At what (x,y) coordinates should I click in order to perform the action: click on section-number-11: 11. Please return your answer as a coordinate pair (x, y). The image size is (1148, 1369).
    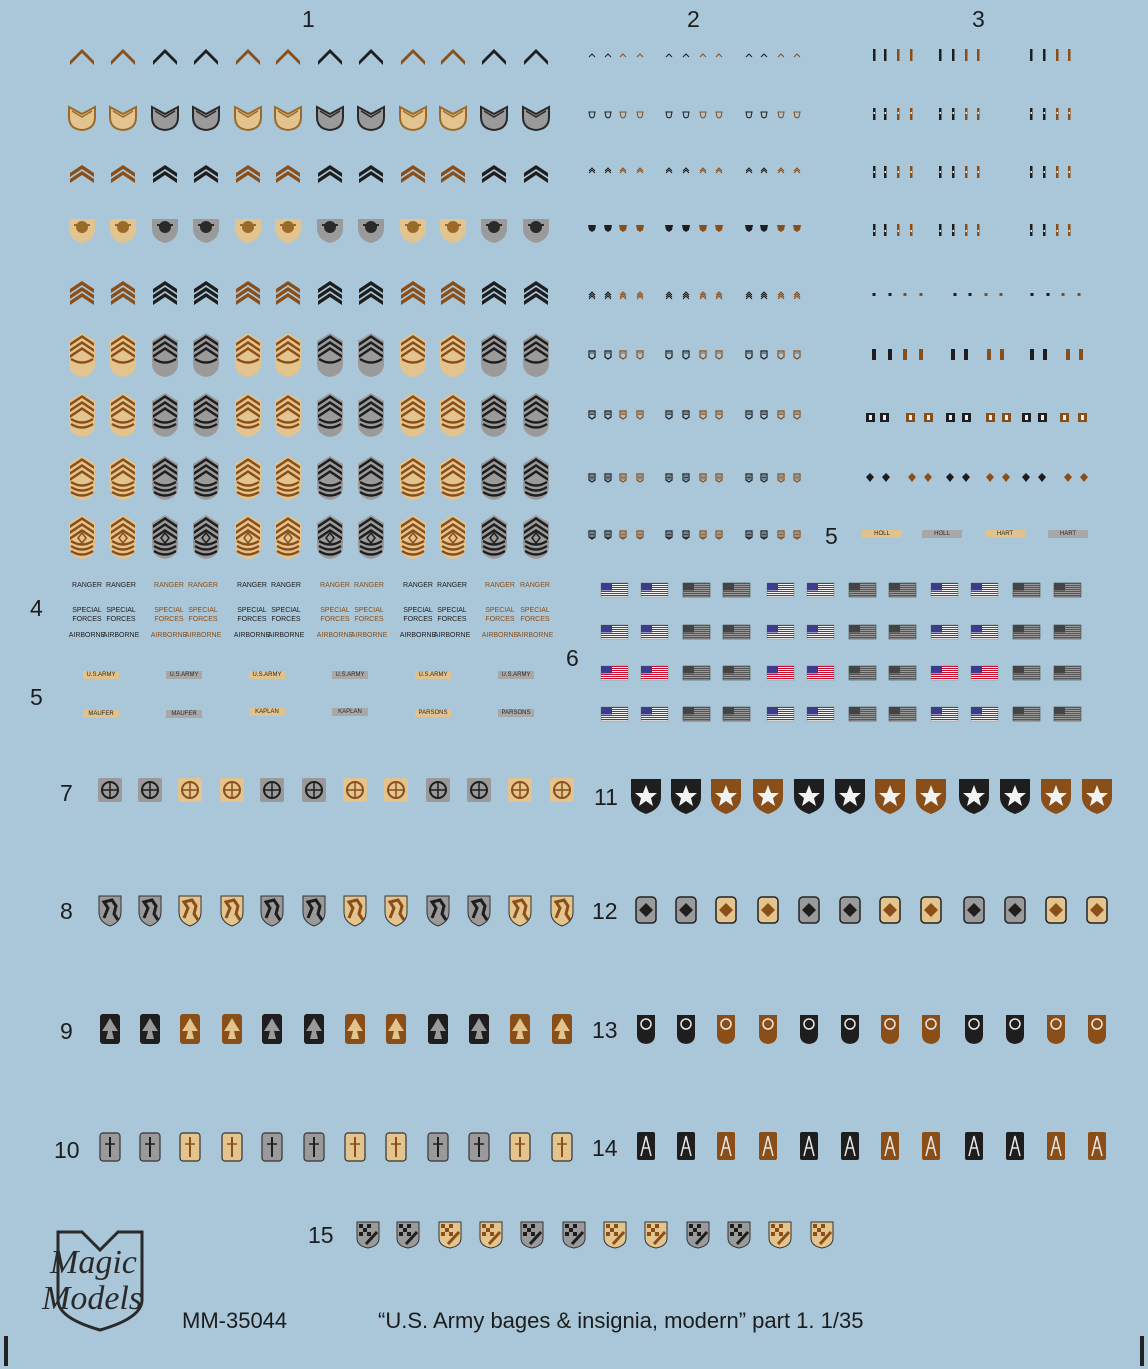
    Looking at the image, I should click on (606, 797).